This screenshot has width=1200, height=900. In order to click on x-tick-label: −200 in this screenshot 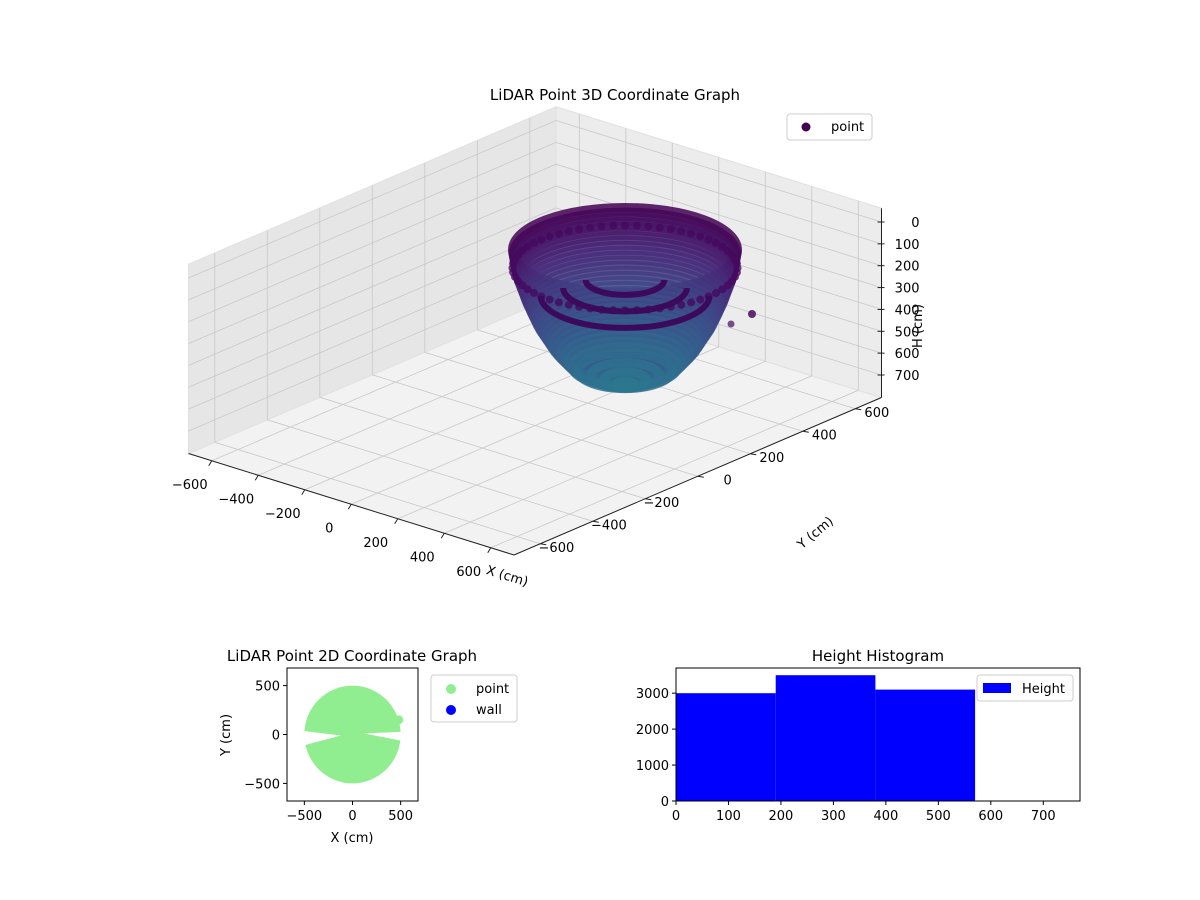, I will do `click(283, 514)`.